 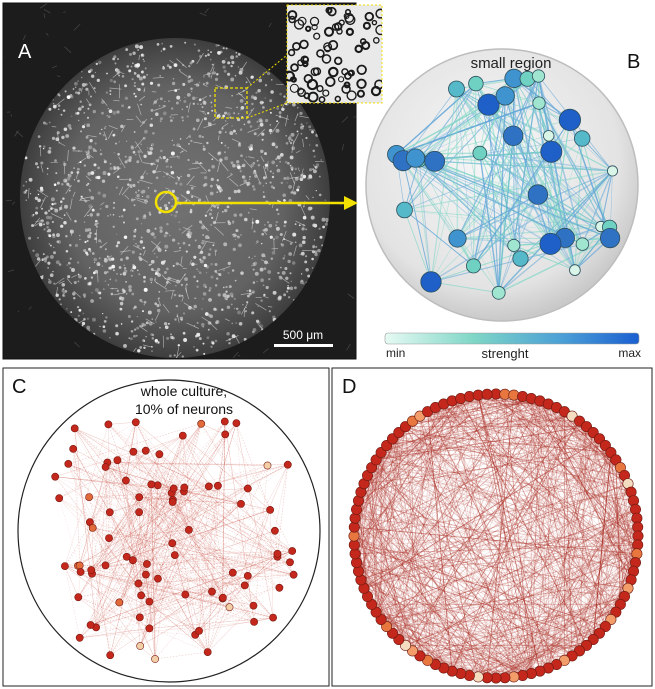 What do you see at coordinates (505, 353) in the screenshot?
I see `colorbar-label: strenght` at bounding box center [505, 353].